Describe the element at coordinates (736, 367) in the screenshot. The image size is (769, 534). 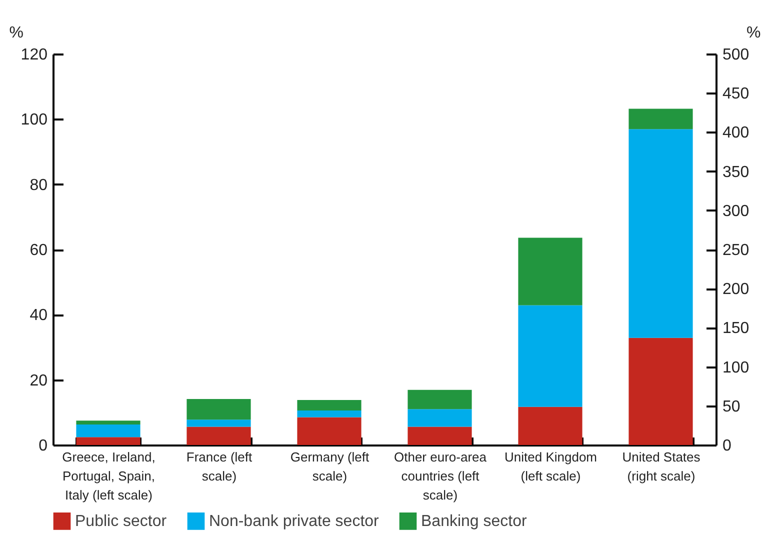
I see `y2-tick-label: 100` at that location.